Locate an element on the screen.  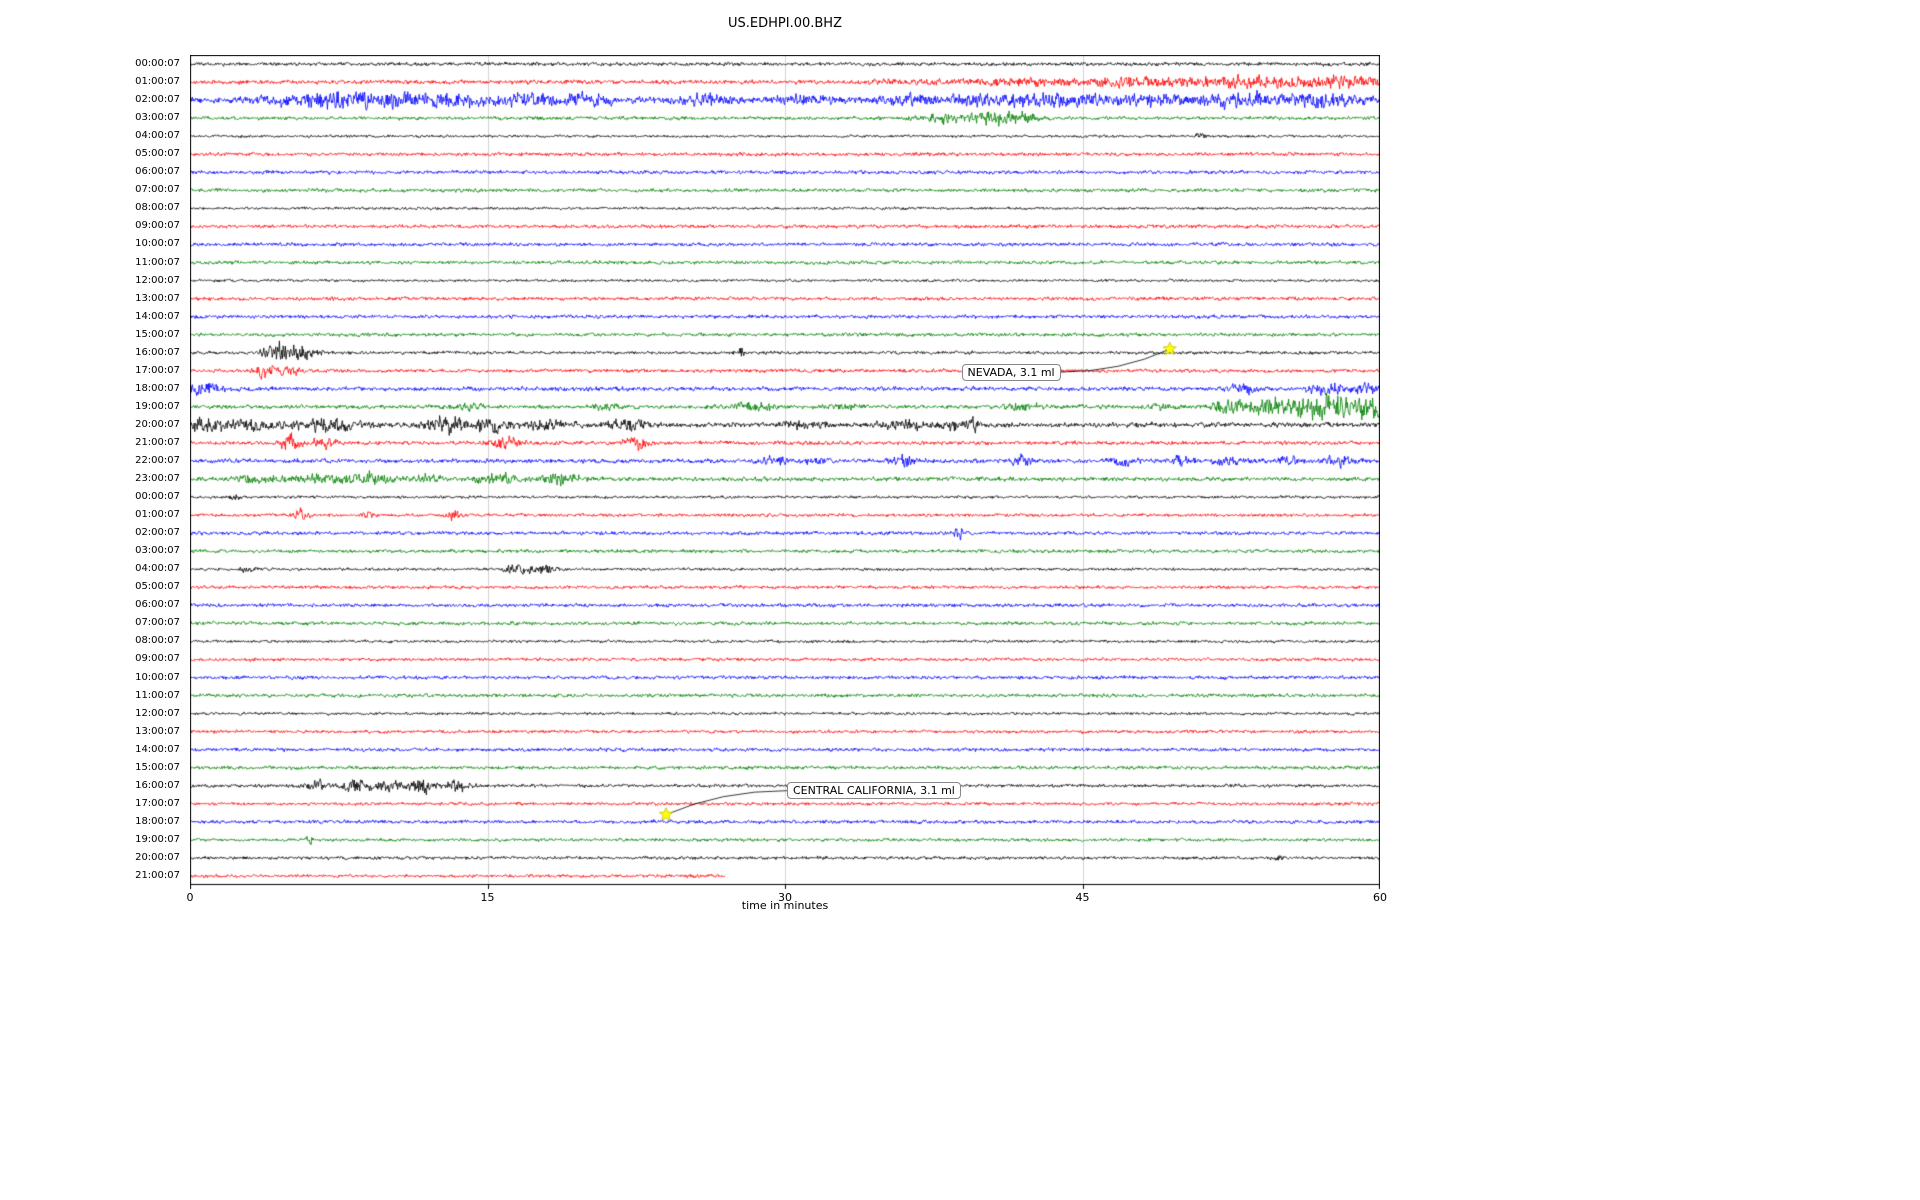
row-time-label: 22:00:07 is located at coordinates (157, 460).